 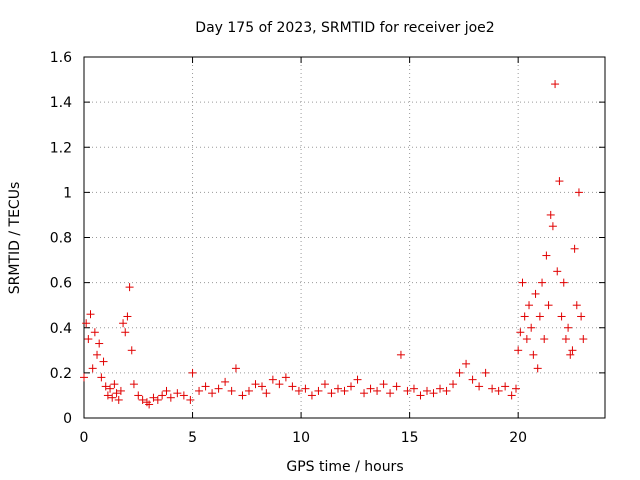 I want to click on x-tick-label: 0, so click(x=84, y=438).